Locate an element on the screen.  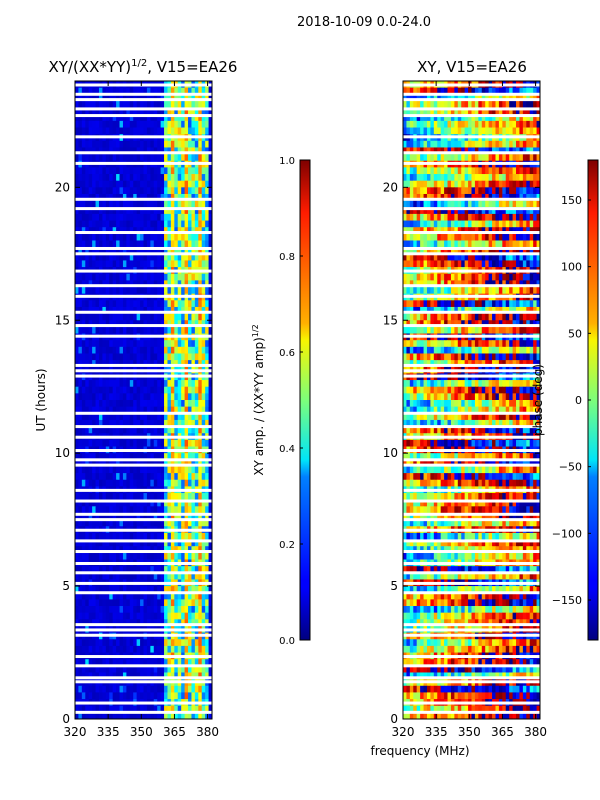
data-gap-band is located at coordinates (143, 199).